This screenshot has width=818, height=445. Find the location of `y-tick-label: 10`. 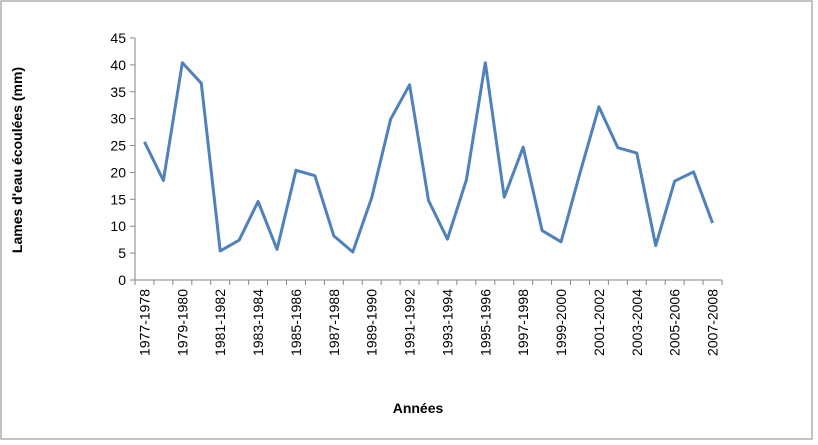

y-tick-label: 10 is located at coordinates (118, 226).